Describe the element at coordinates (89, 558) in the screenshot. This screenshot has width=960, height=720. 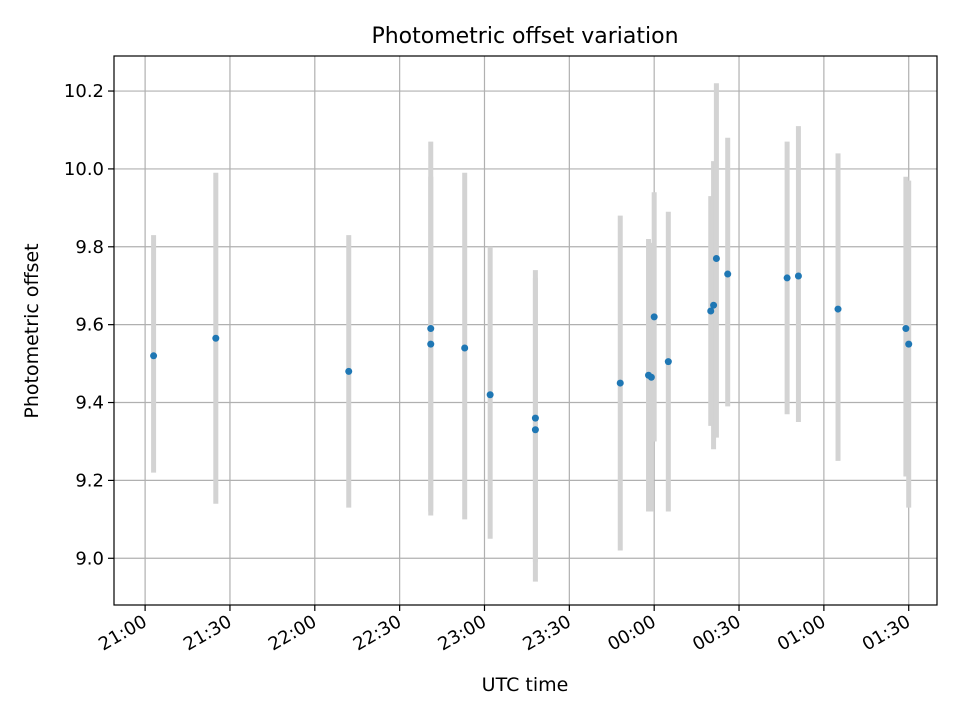
I see `y-tick-label: 9.0` at that location.